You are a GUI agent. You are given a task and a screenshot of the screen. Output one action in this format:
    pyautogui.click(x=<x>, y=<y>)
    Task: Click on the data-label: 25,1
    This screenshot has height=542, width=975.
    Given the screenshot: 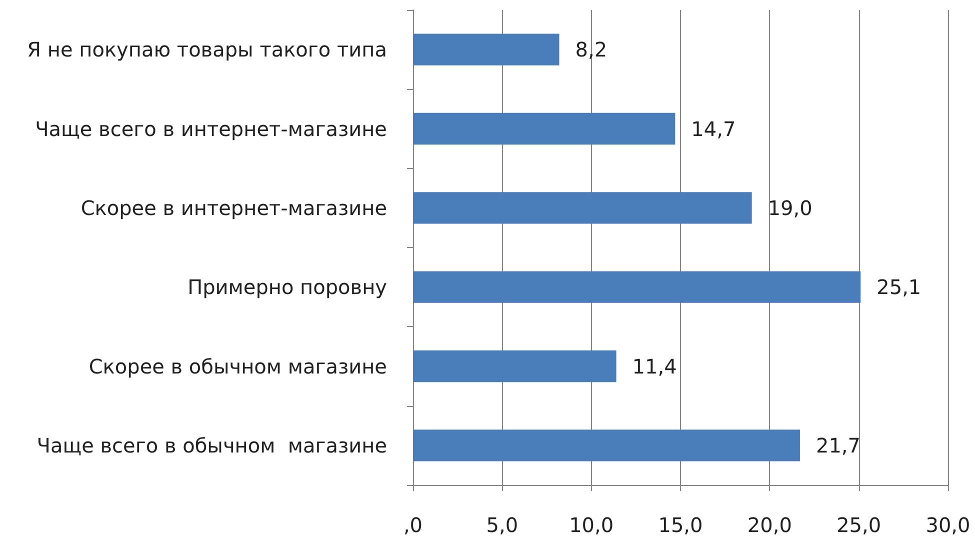 What is the action you would take?
    pyautogui.click(x=899, y=287)
    